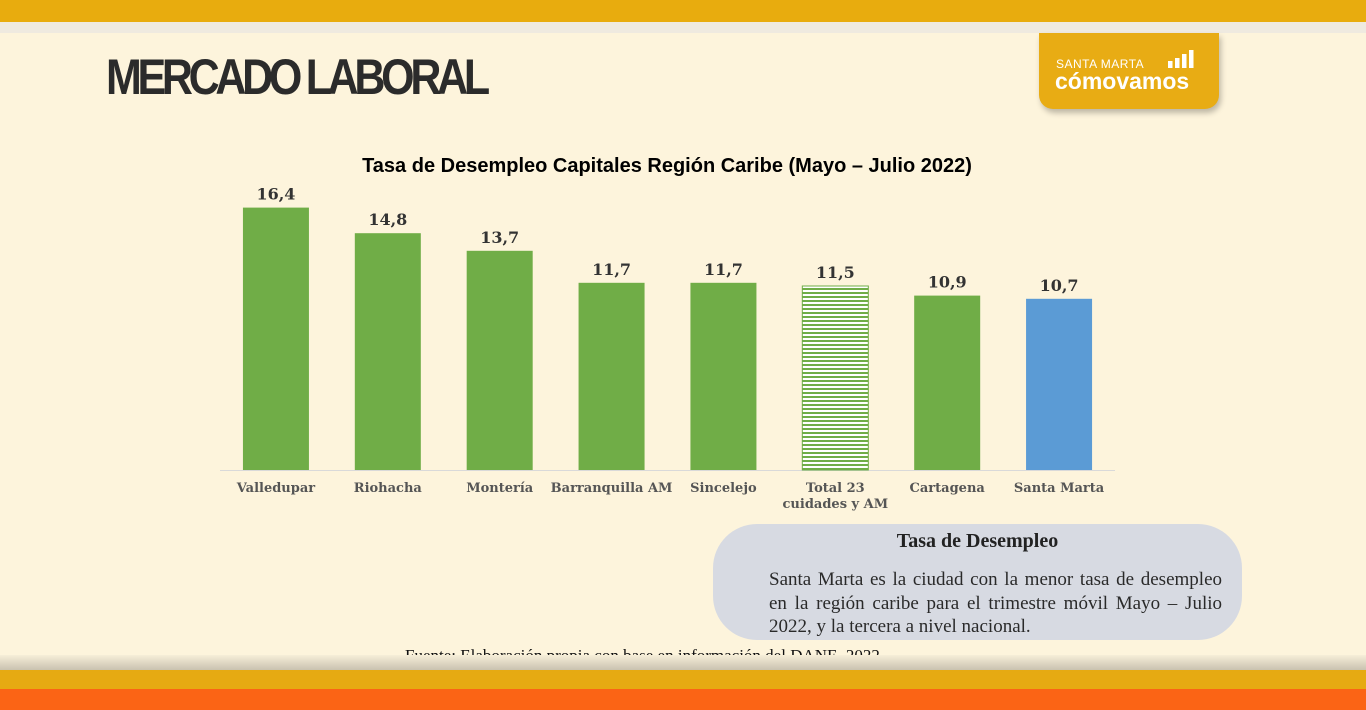  What do you see at coordinates (835, 488) in the screenshot?
I see `category-label-5: Total 23` at bounding box center [835, 488].